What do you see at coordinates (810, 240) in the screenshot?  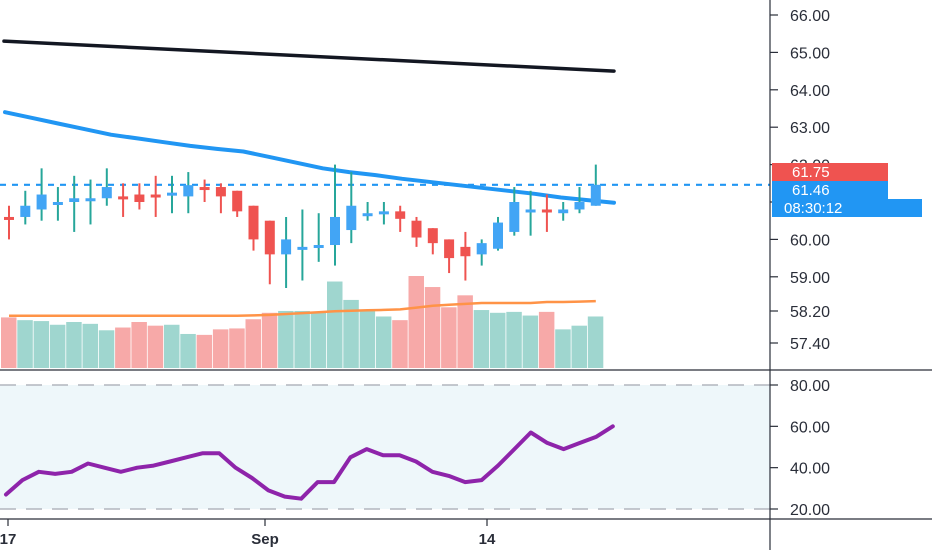 I see `price-tick-label: 60.00` at bounding box center [810, 240].